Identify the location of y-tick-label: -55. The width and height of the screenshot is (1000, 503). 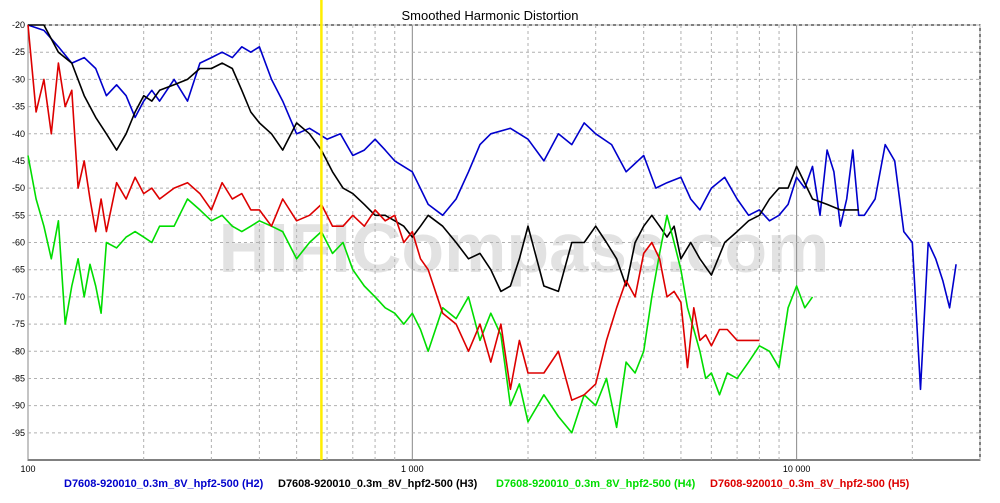
(18, 215).